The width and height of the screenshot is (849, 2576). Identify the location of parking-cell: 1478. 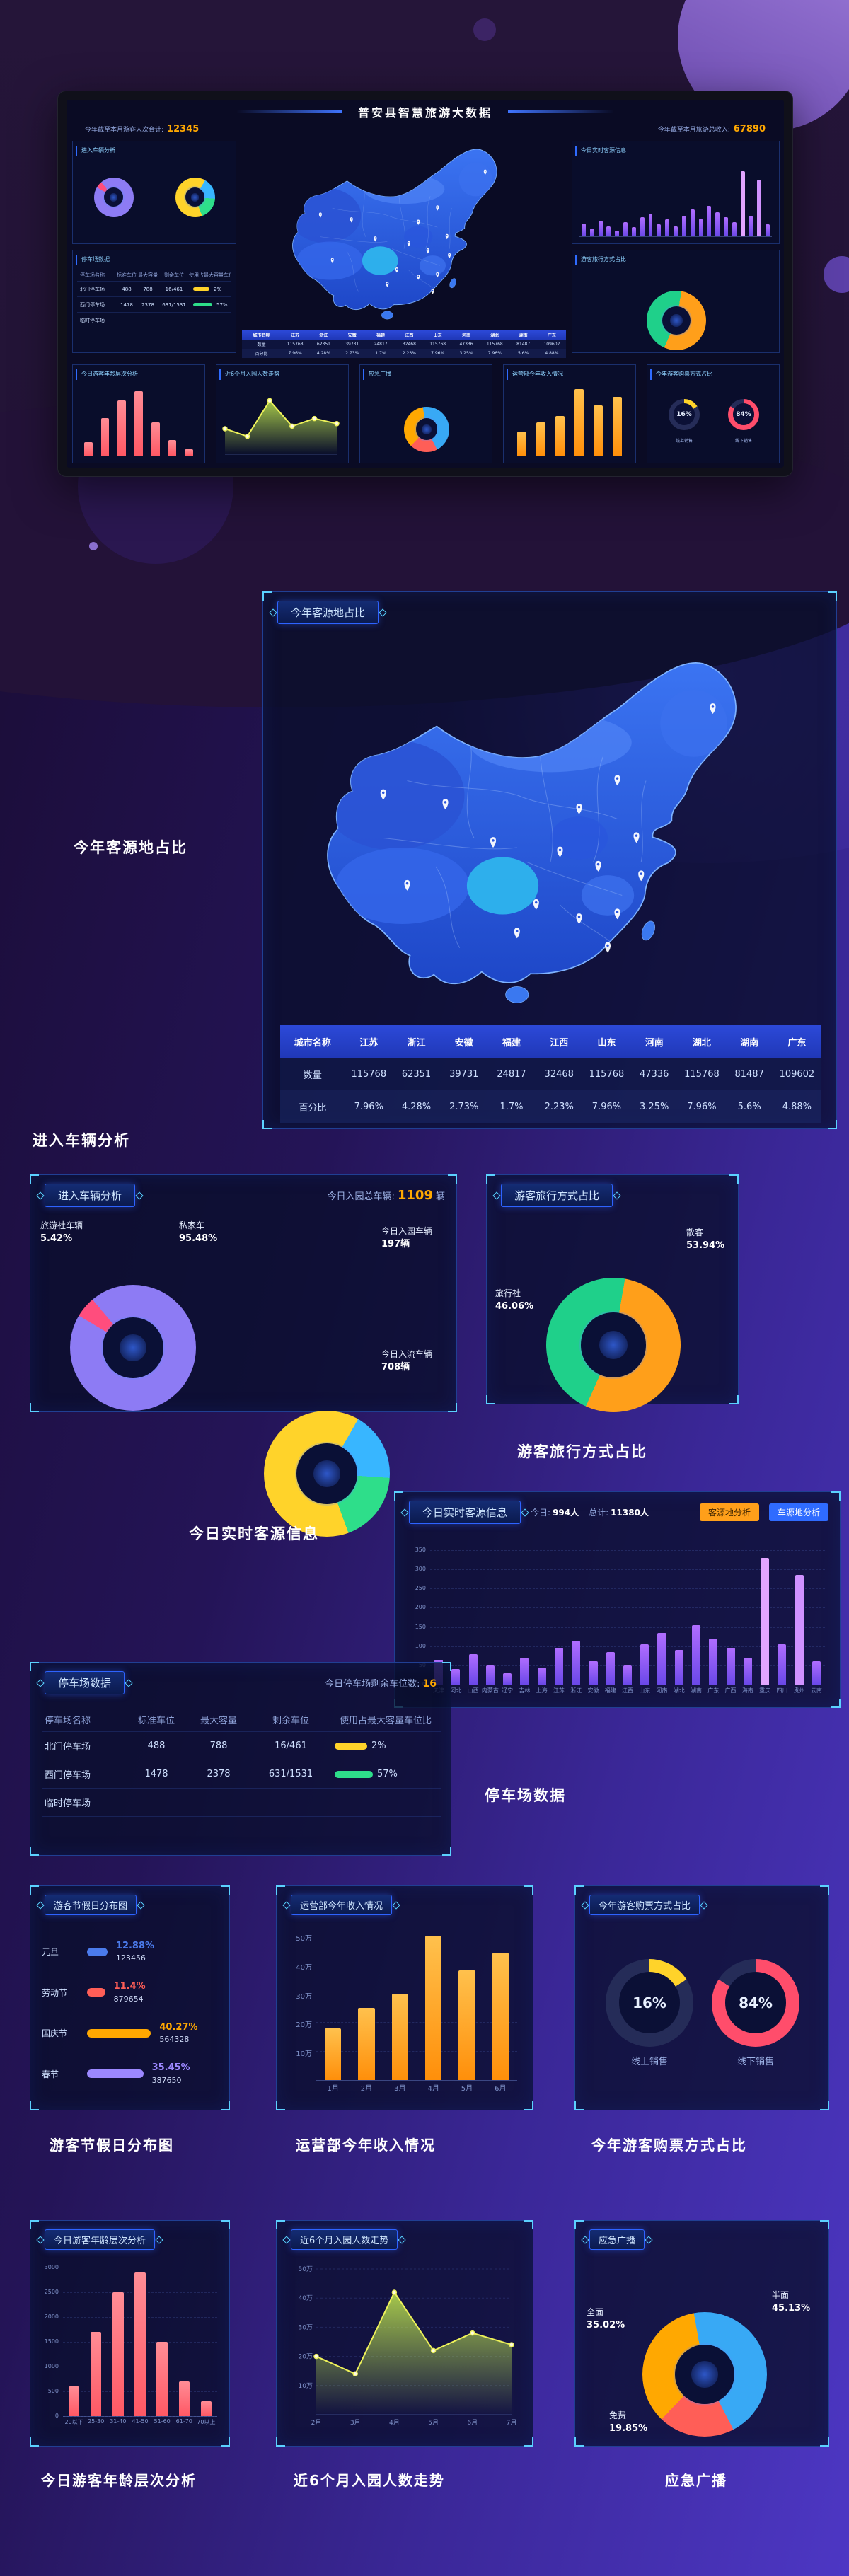
(156, 1774).